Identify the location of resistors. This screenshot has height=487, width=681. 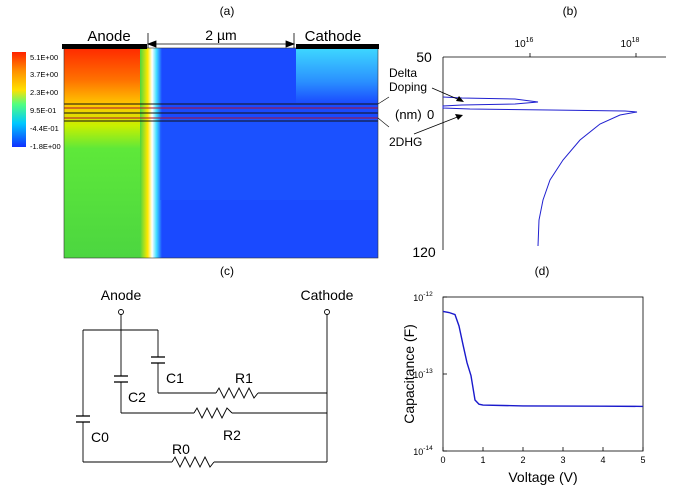
(215, 427).